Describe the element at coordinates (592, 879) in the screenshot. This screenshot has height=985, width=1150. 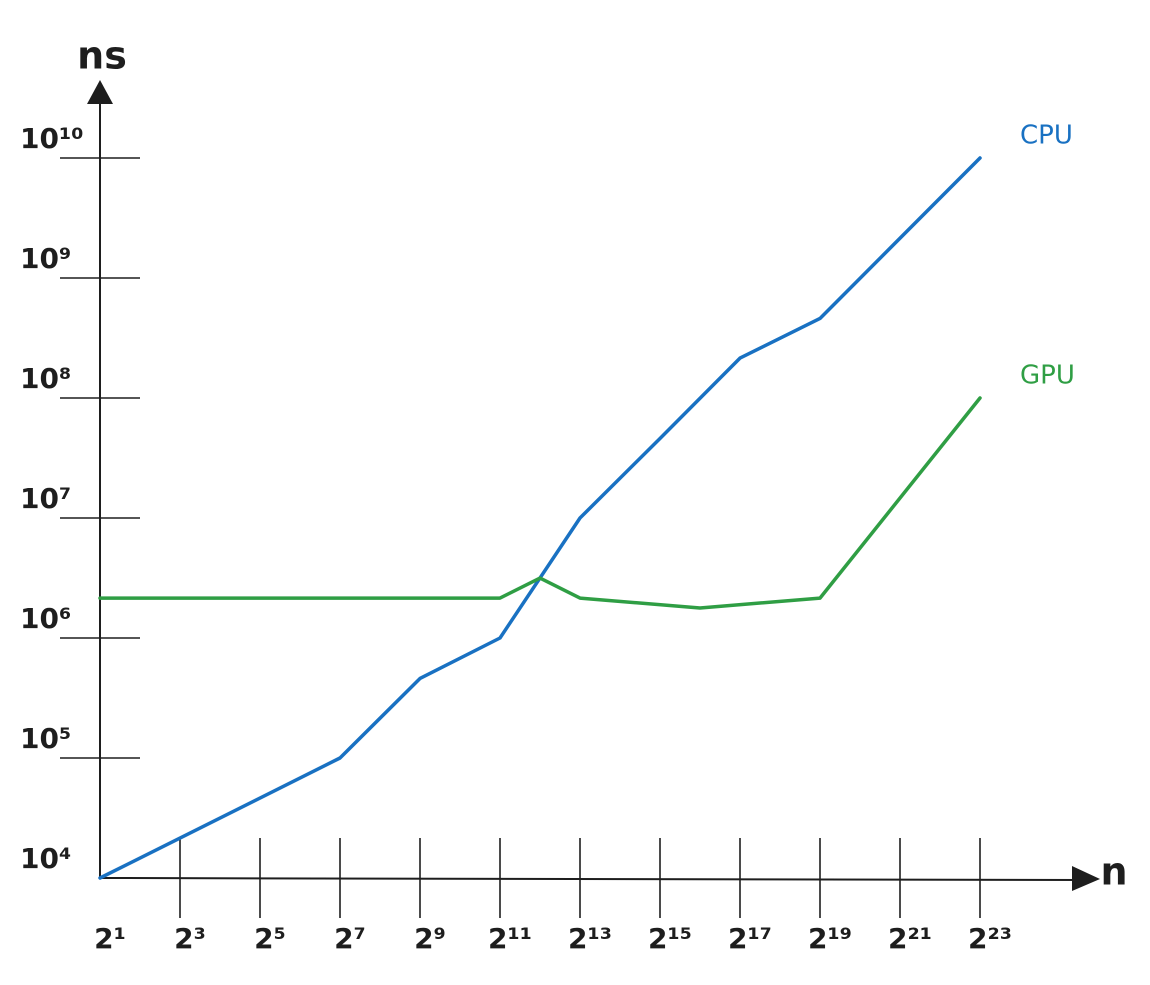
I see `x-axis` at that location.